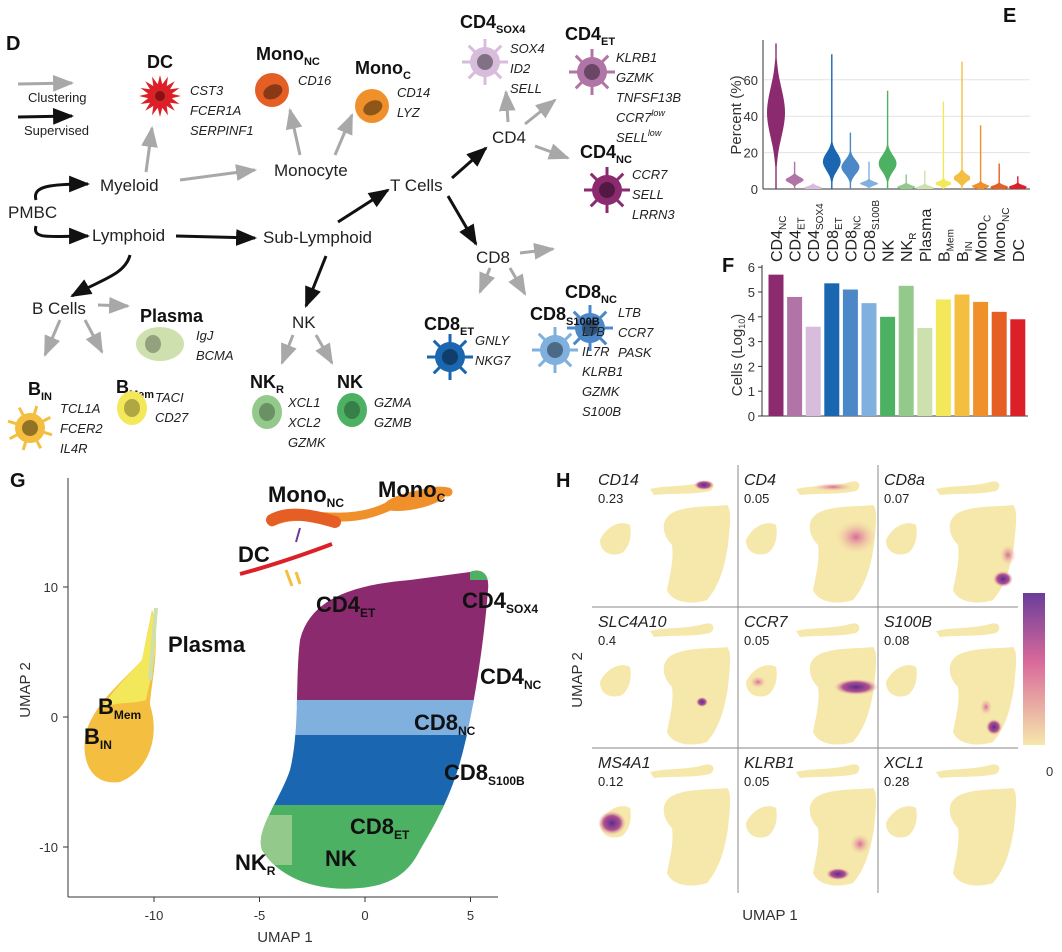  I want to click on cluster-b-cells, so click(121, 695).